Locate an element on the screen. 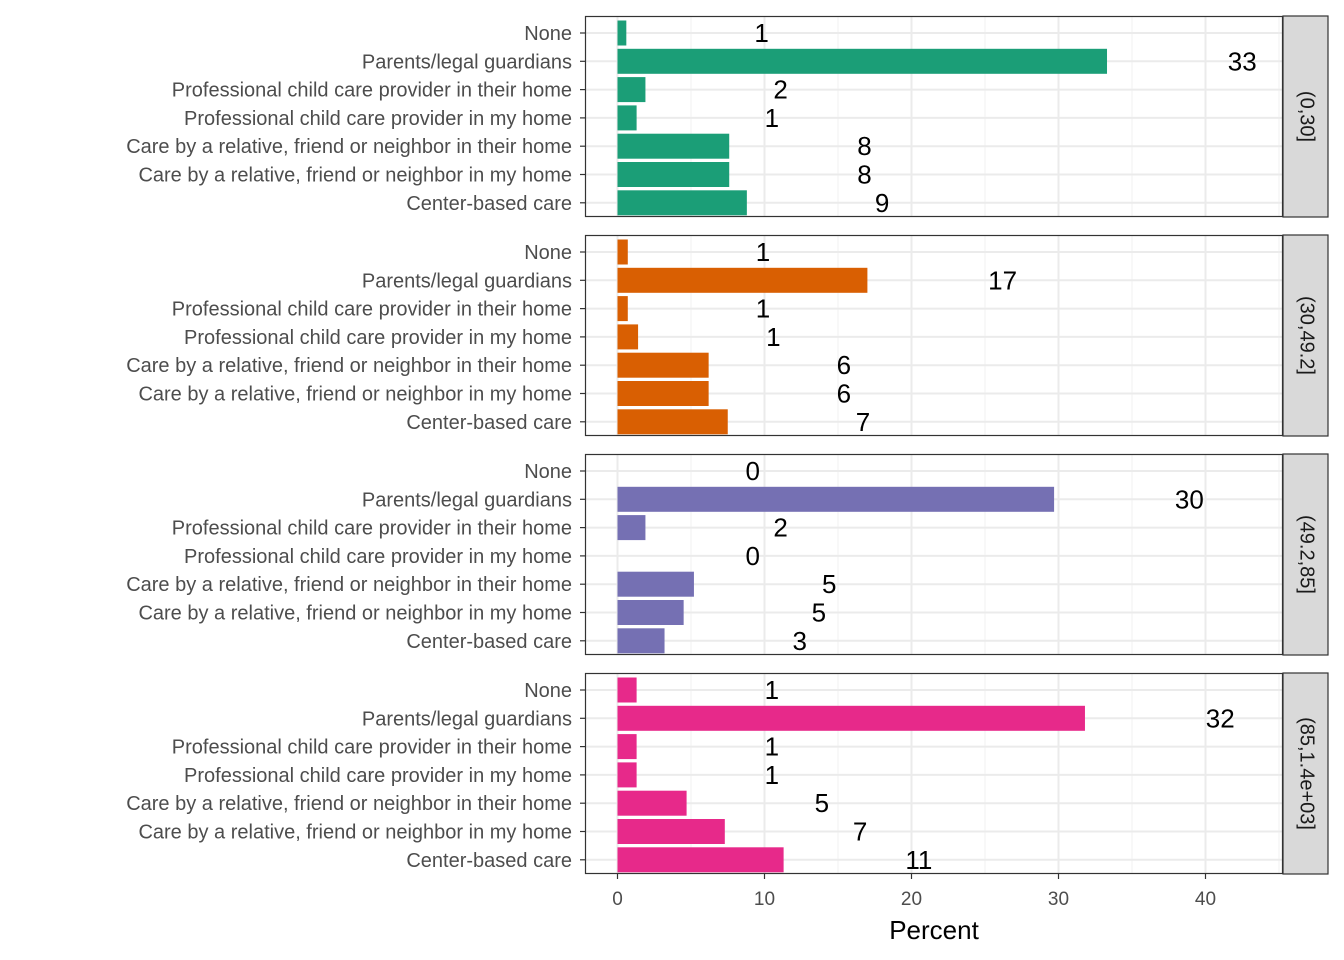  facet-strip-label: (30,49.2] is located at coordinates (1307, 335).